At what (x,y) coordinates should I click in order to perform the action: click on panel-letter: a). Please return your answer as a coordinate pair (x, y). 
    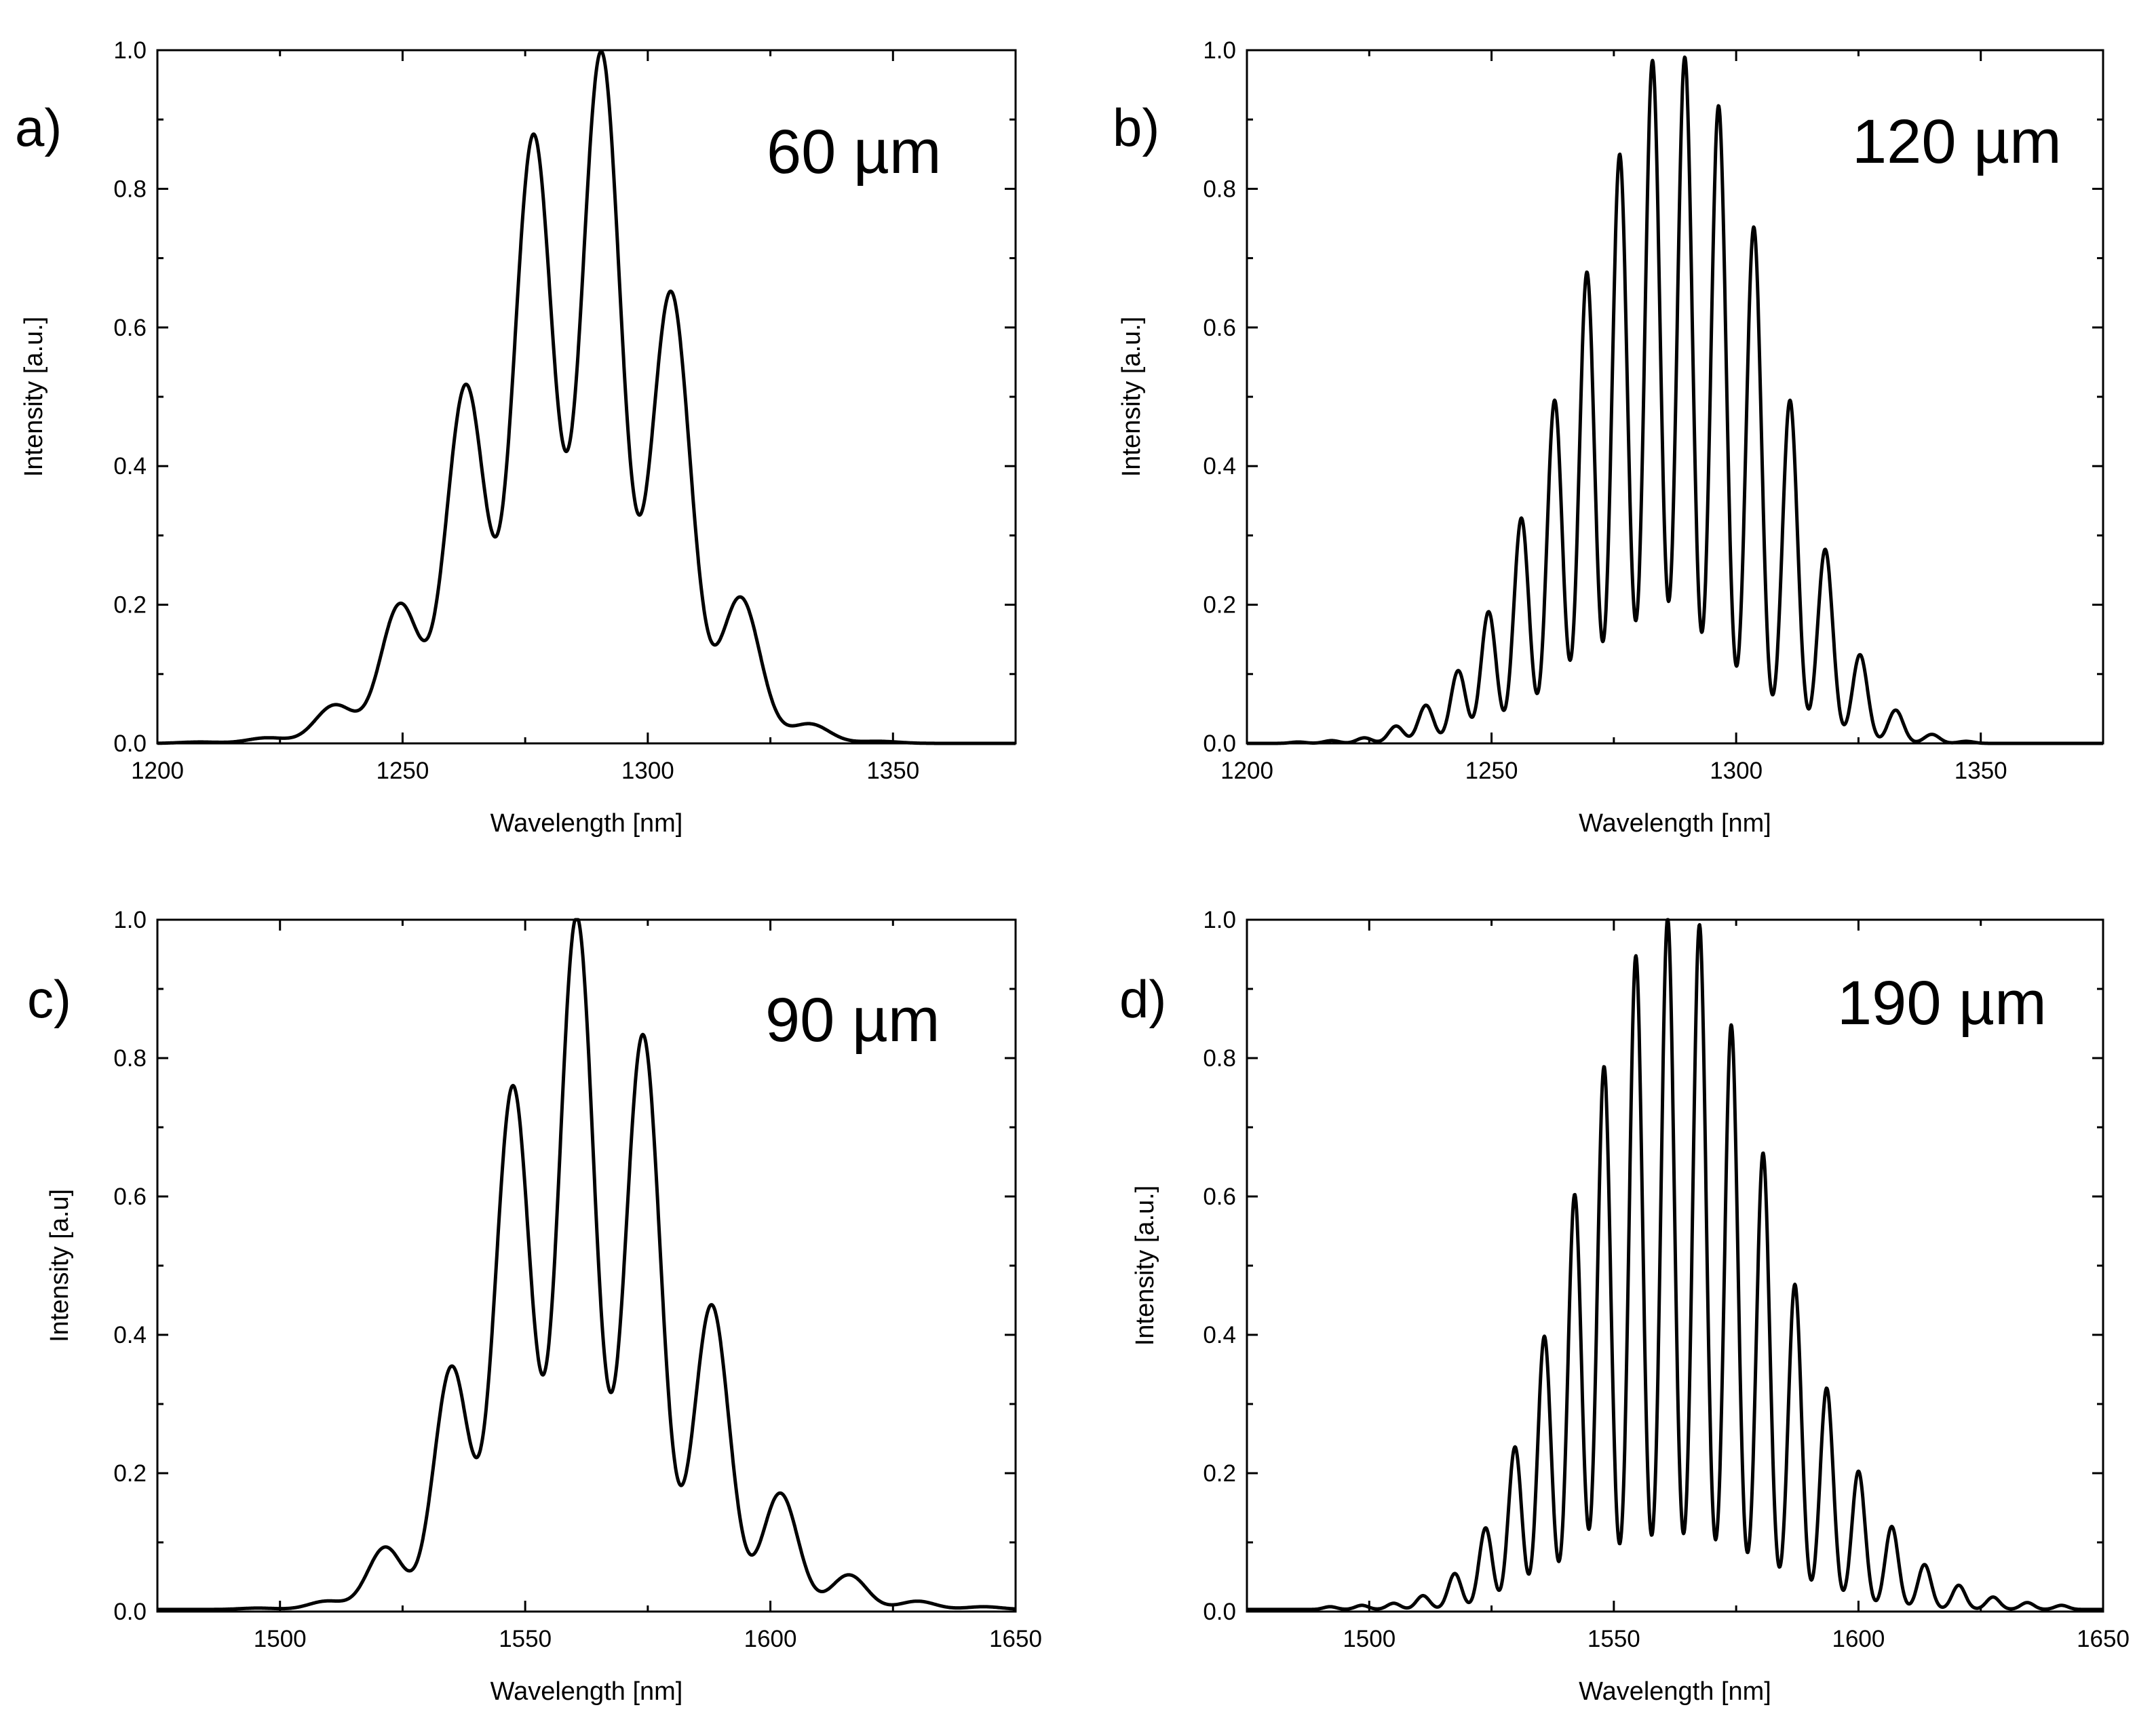
    Looking at the image, I should click on (38, 128).